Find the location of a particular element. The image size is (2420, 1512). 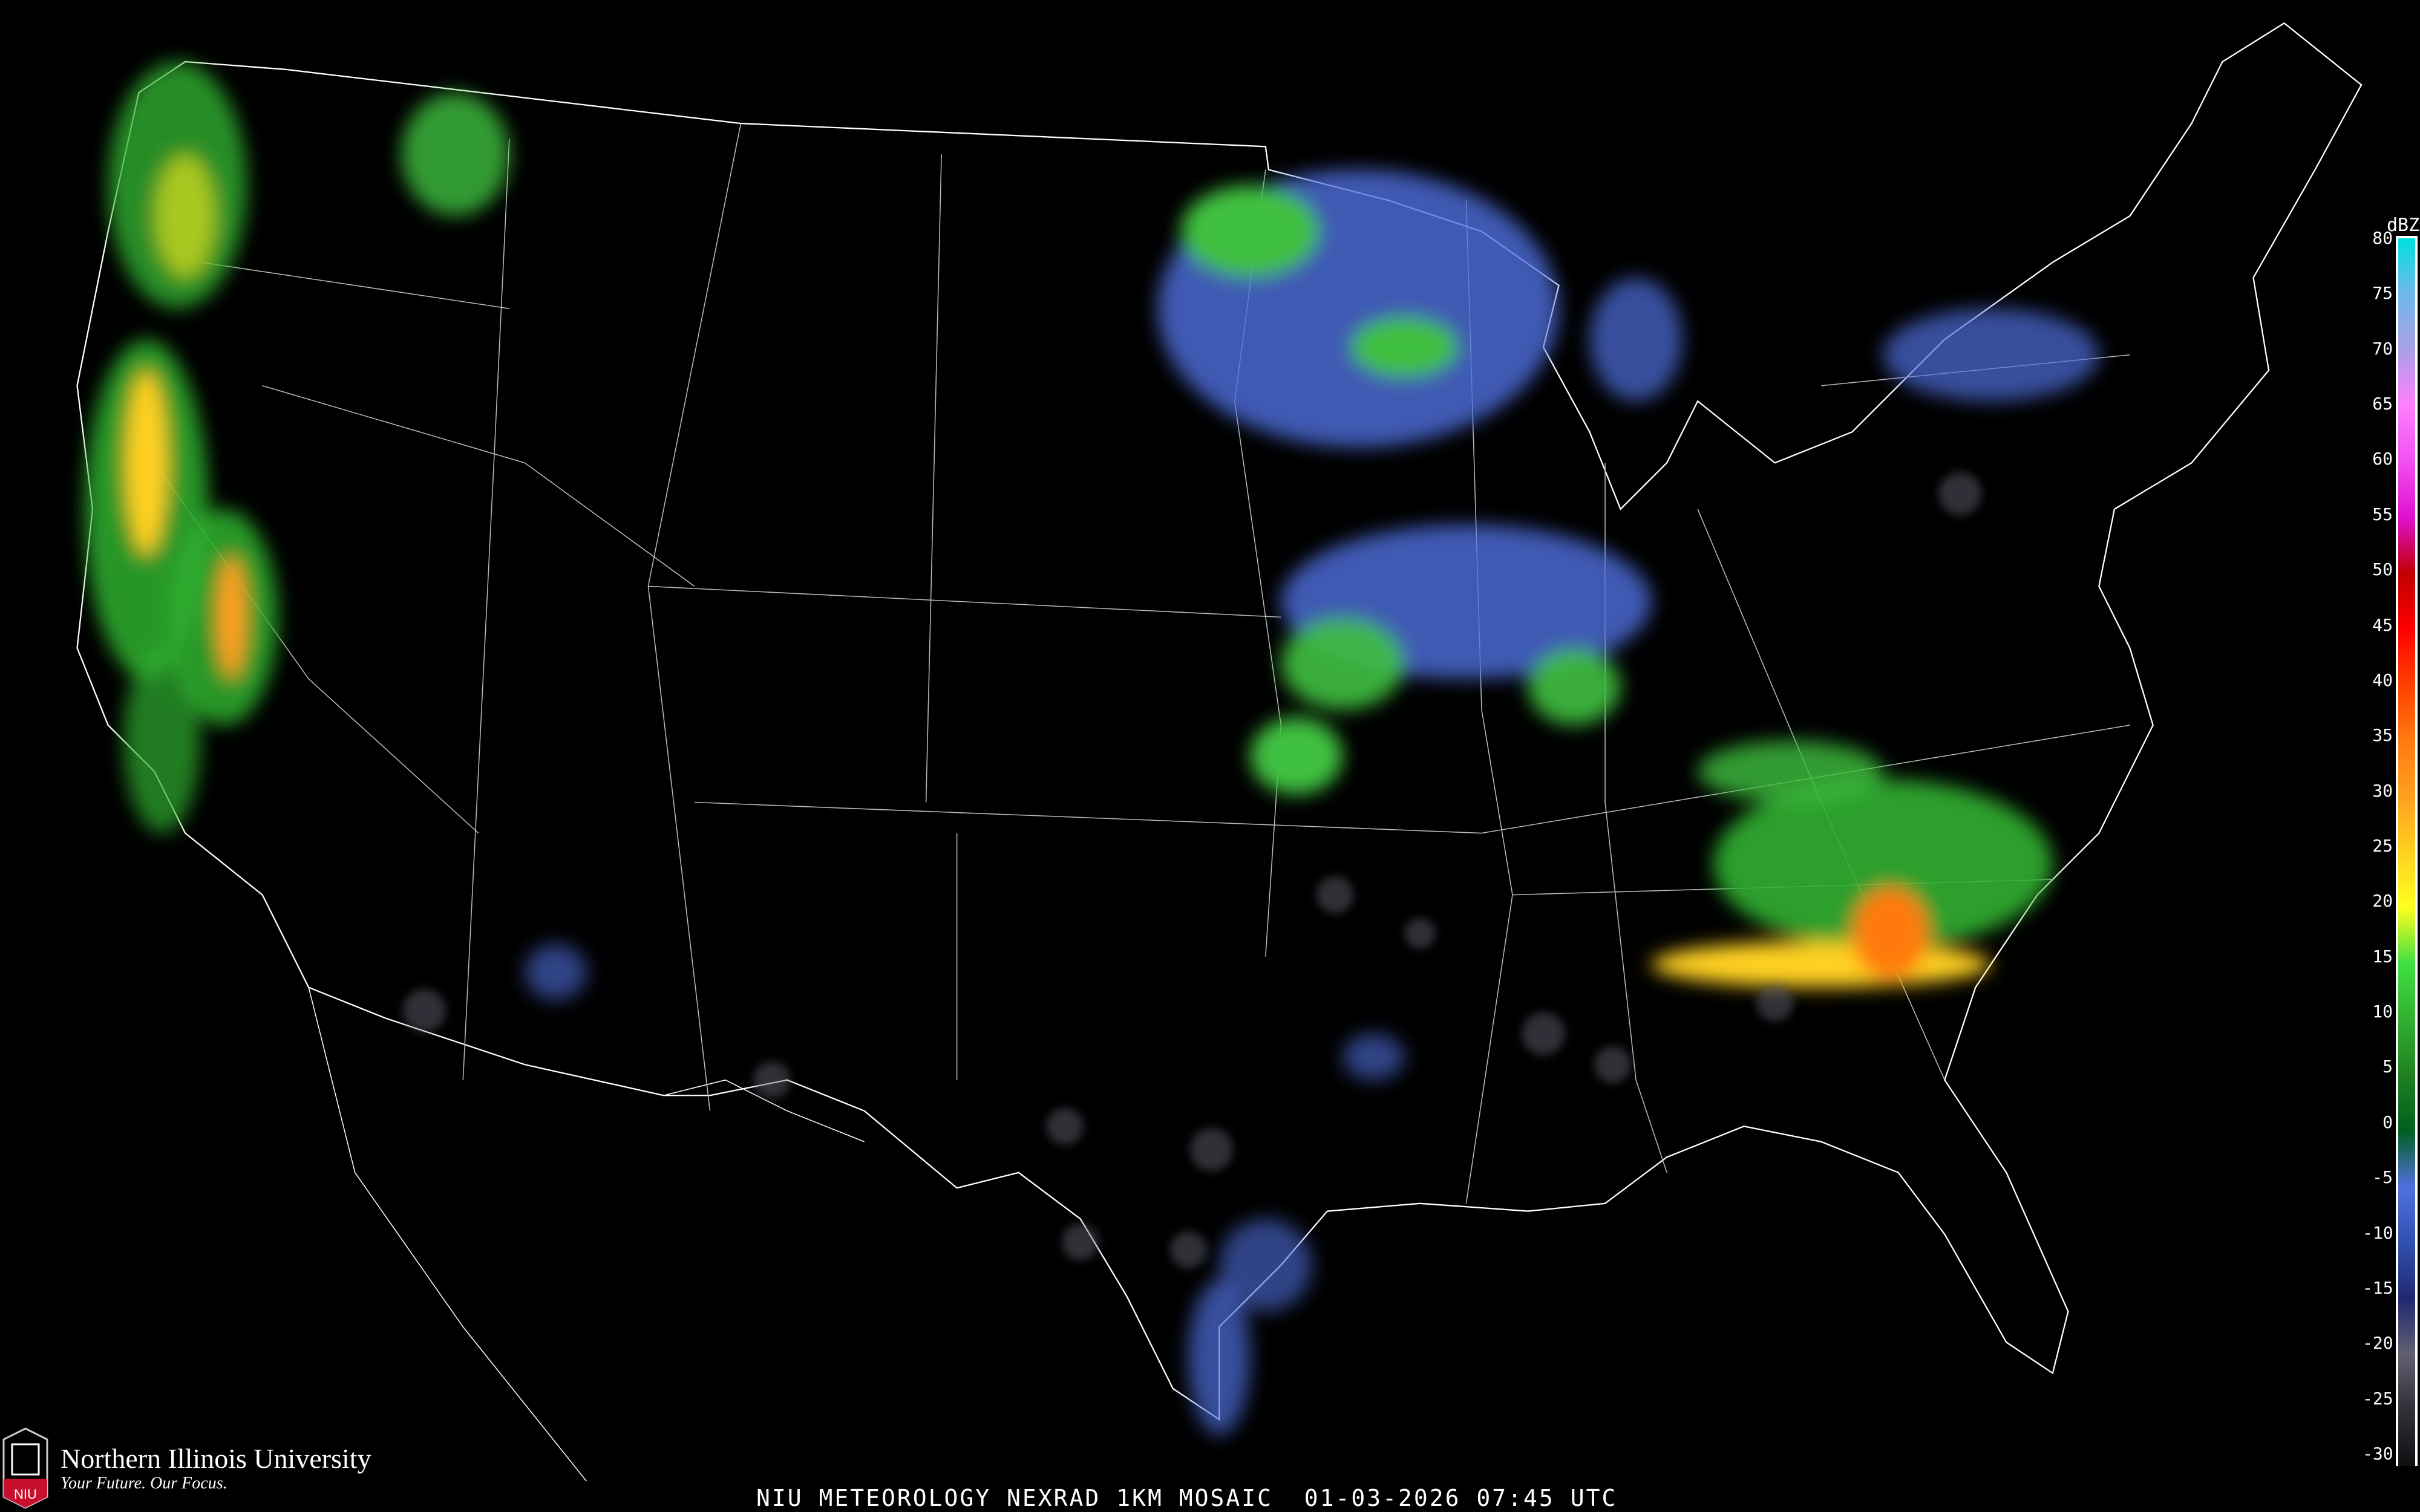

legend-tick: 70 is located at coordinates (2382, 349).